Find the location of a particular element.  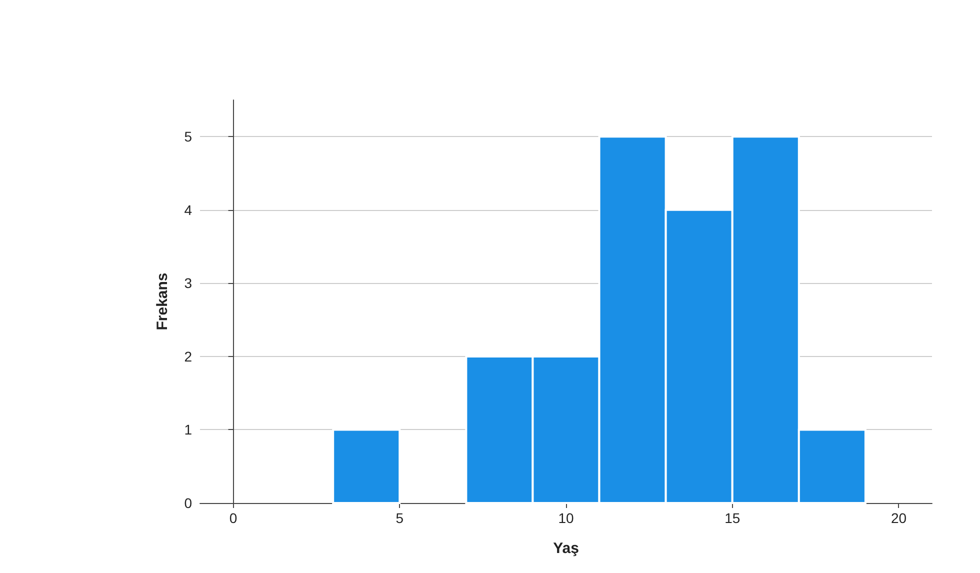

x-tick-label: 20 is located at coordinates (898, 518).